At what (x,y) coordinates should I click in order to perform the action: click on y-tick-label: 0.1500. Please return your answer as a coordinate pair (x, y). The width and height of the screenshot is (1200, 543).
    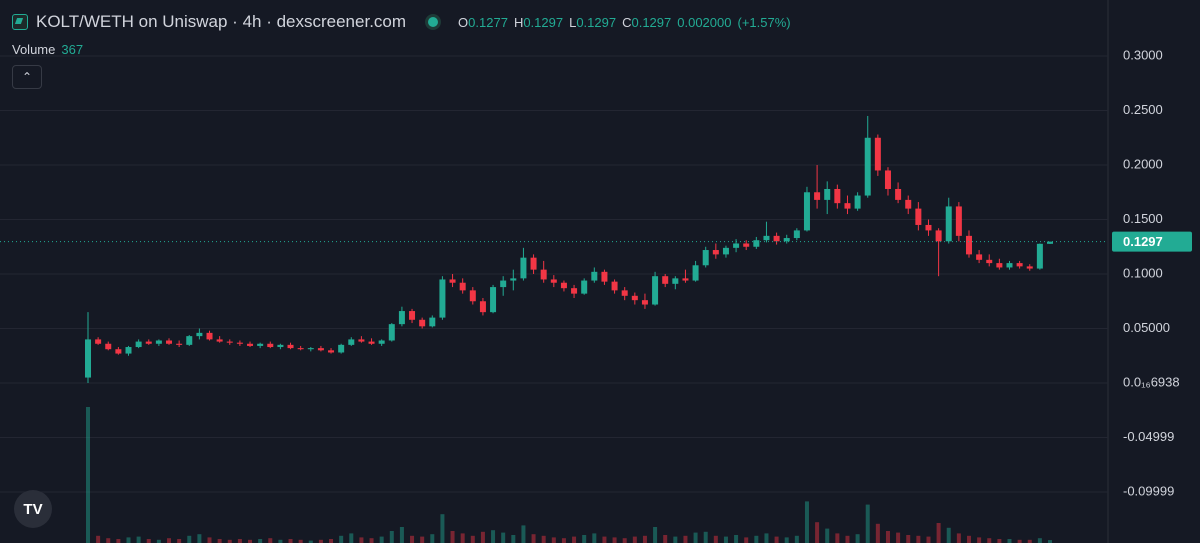
    Looking at the image, I should click on (1143, 218).